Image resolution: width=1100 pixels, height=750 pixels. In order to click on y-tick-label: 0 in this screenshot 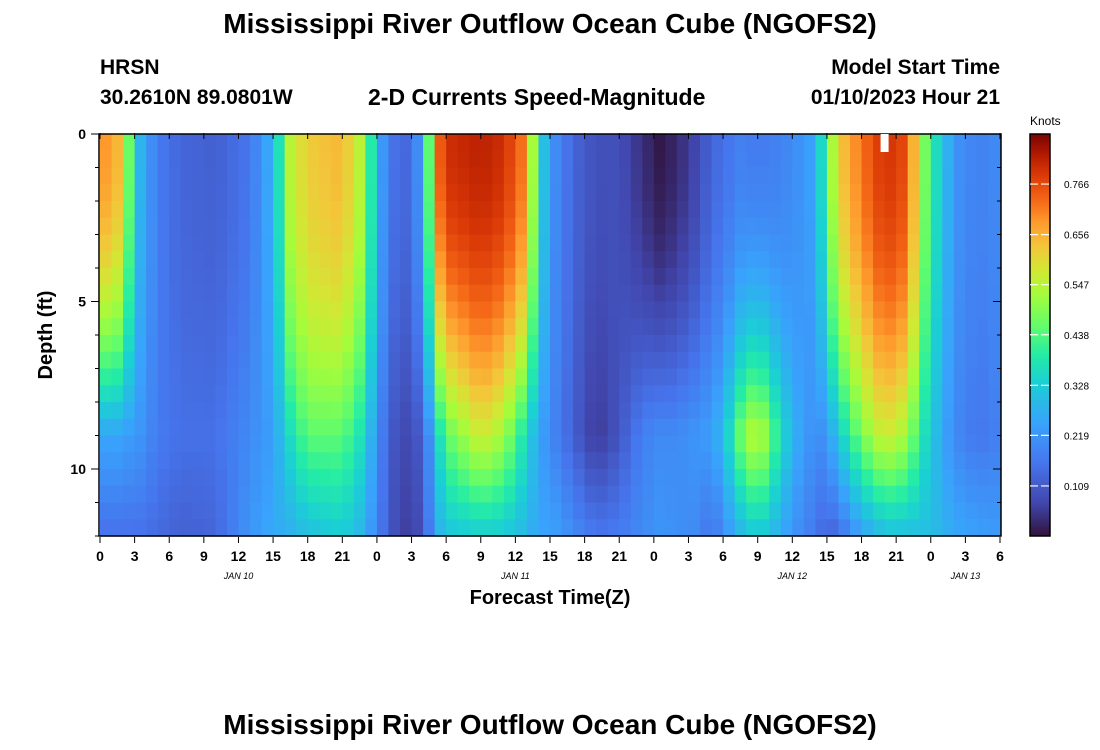, I will do `click(82, 134)`.